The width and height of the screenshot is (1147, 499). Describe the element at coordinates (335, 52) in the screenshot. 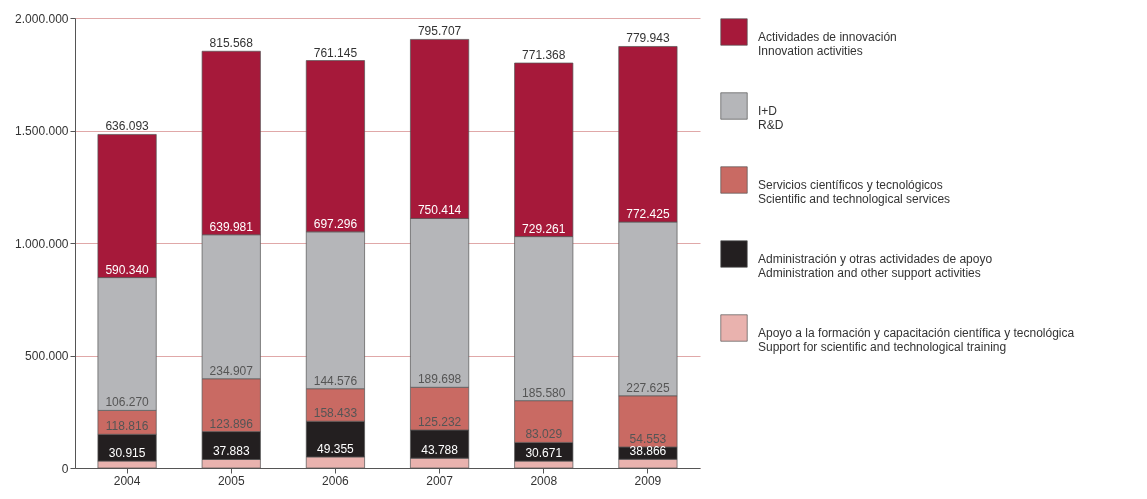

I see `data-label: 761.145` at that location.